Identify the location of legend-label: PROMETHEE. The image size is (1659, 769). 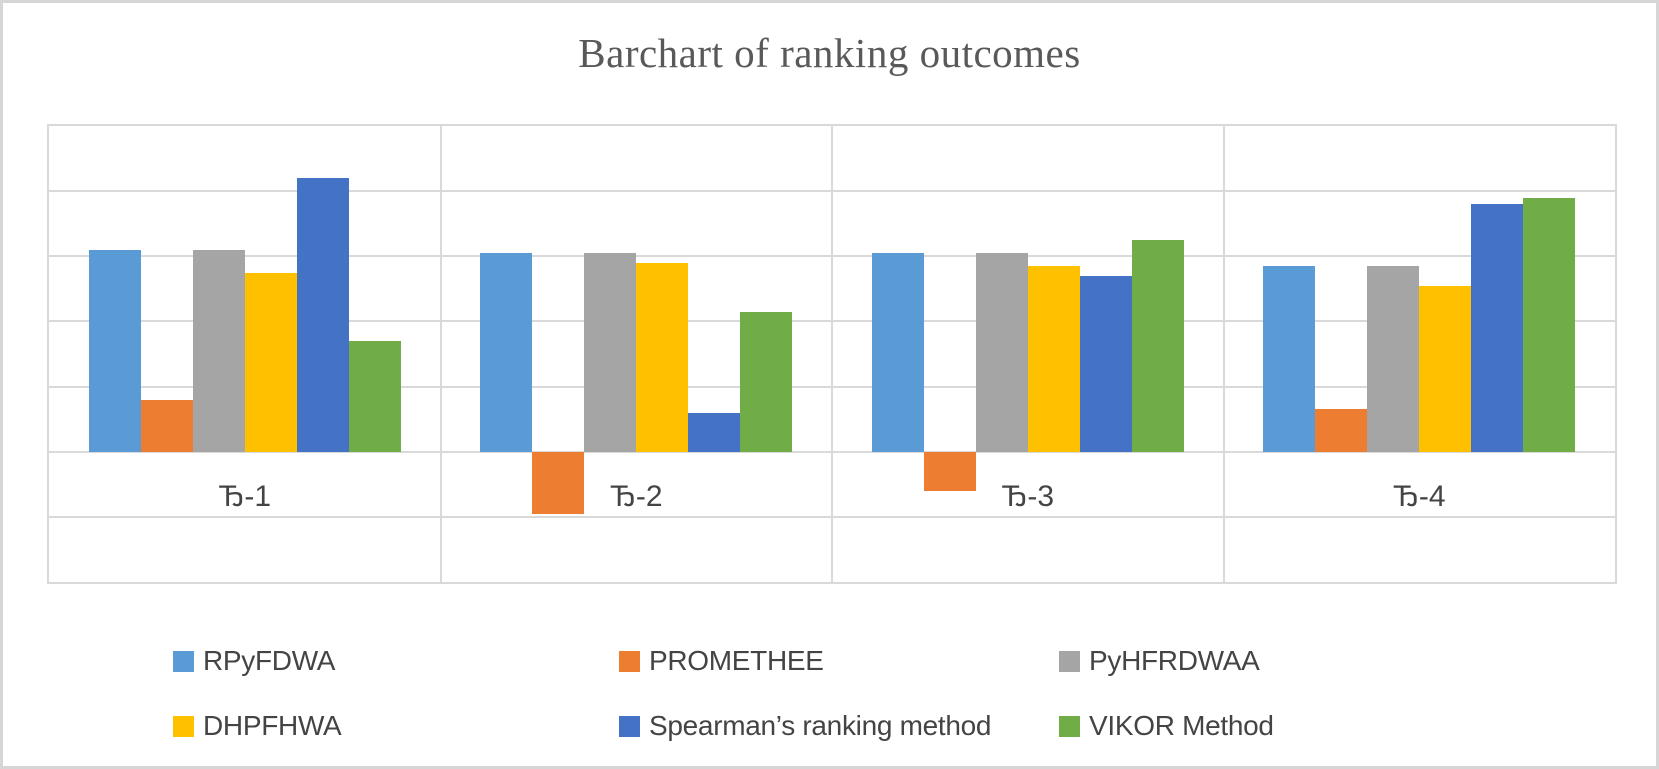
(736, 660).